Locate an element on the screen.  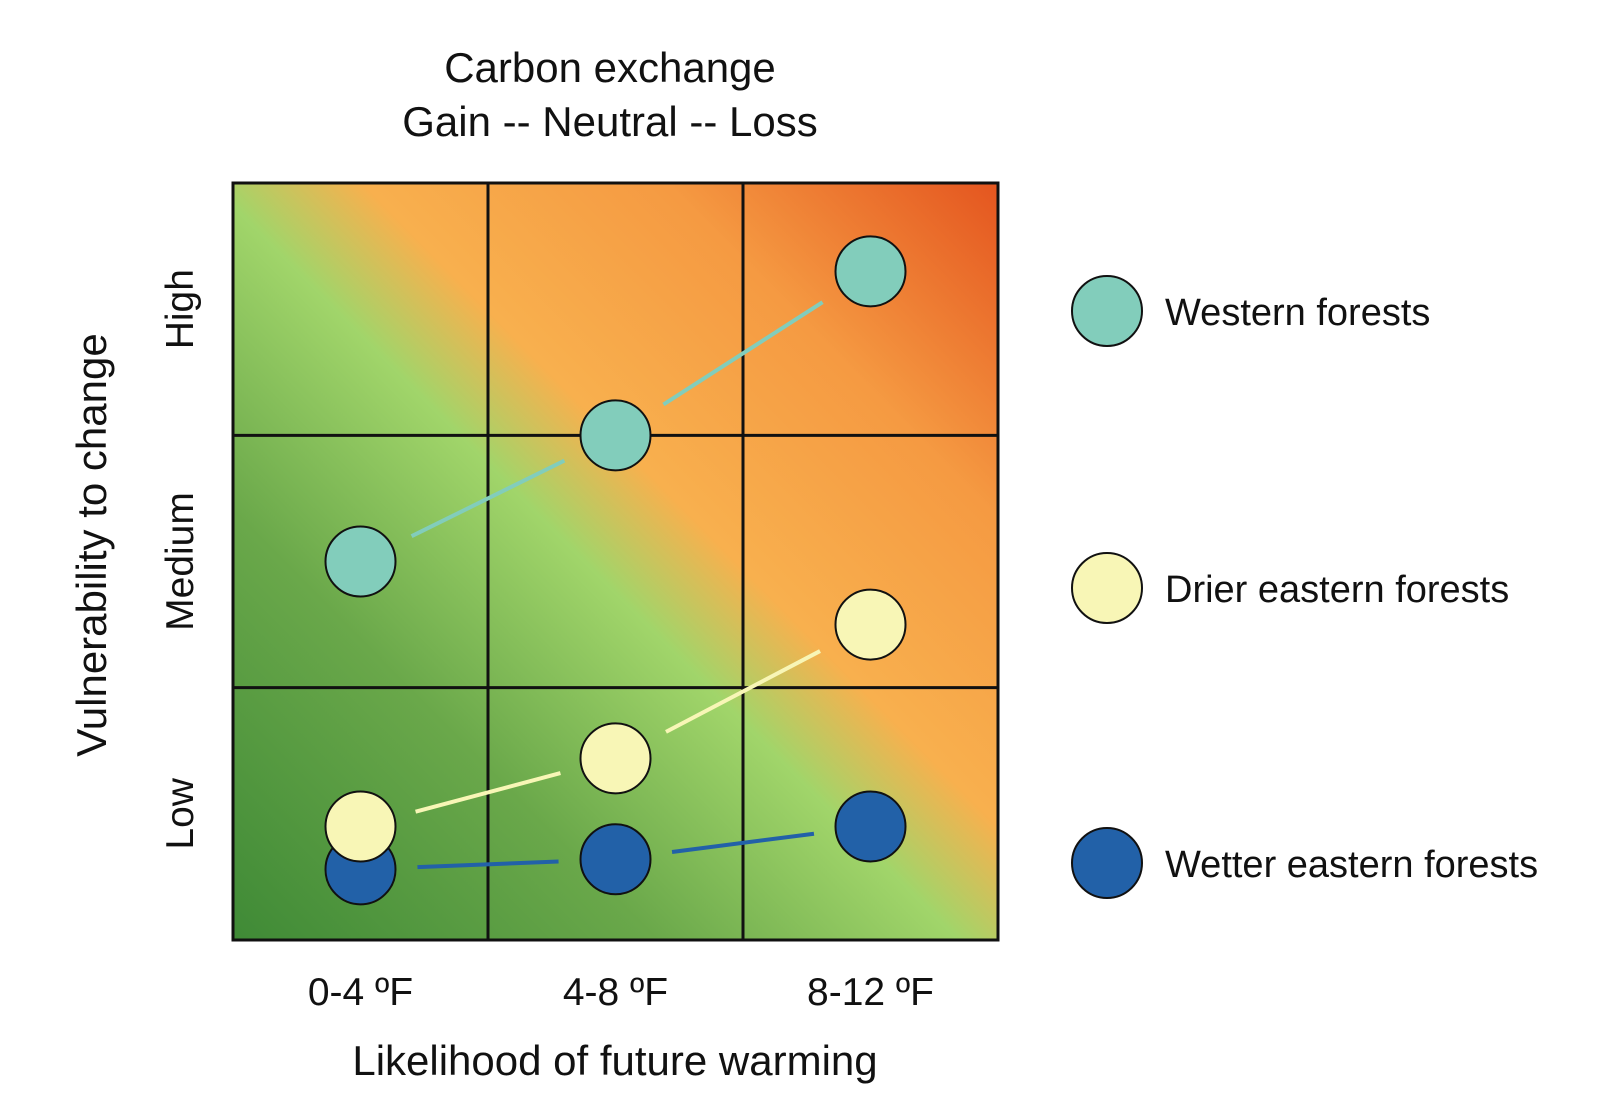
y-tick-labels: Low Medium High is located at coordinates (180, 559).